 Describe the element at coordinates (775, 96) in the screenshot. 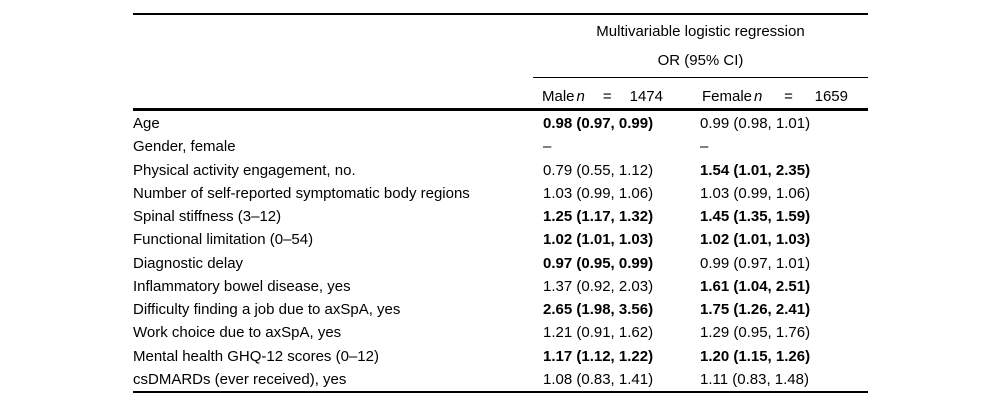

I see `female-column-header: Female n = 1659` at that location.